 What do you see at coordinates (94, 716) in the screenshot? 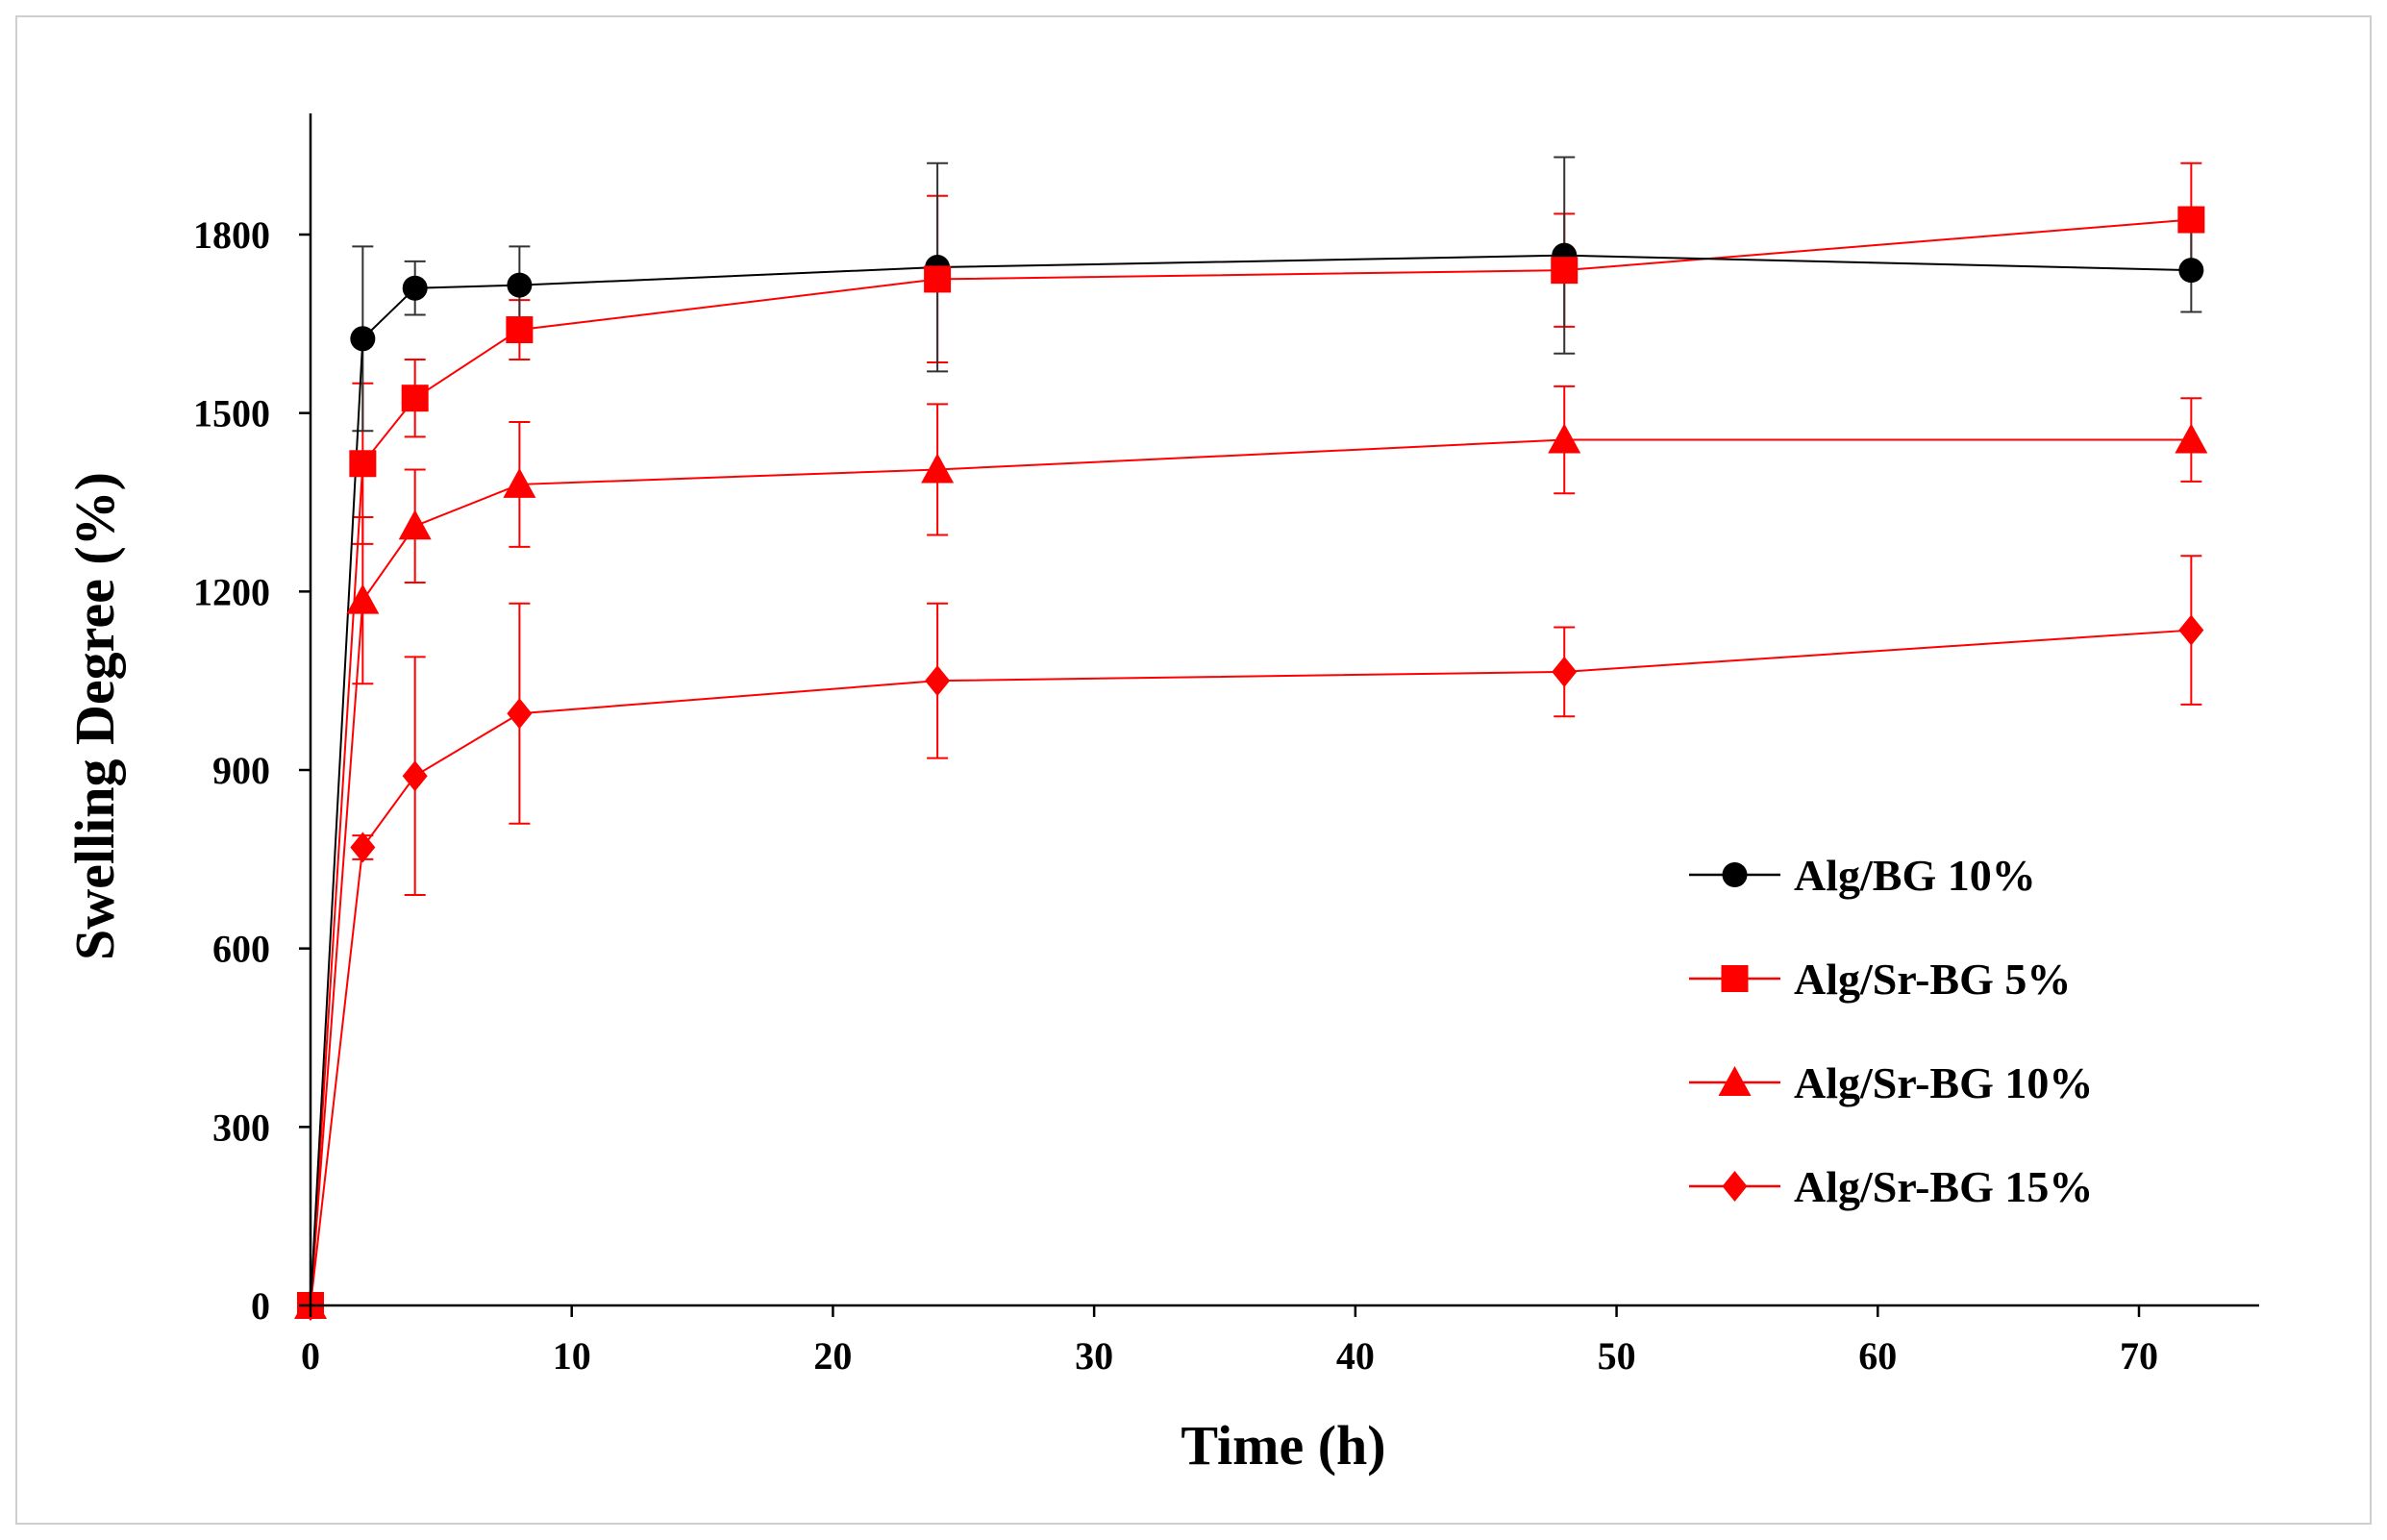
I see `y-axis-title: Swelling Degree (%)` at bounding box center [94, 716].